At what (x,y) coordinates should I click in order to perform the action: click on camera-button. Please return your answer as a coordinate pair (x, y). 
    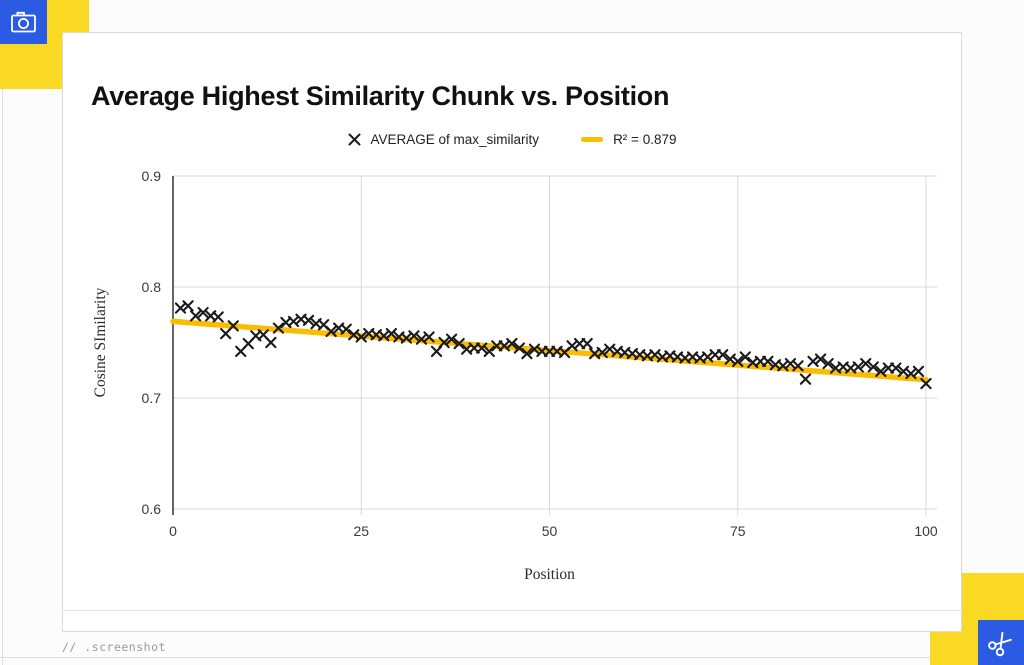
    Looking at the image, I should click on (23, 22).